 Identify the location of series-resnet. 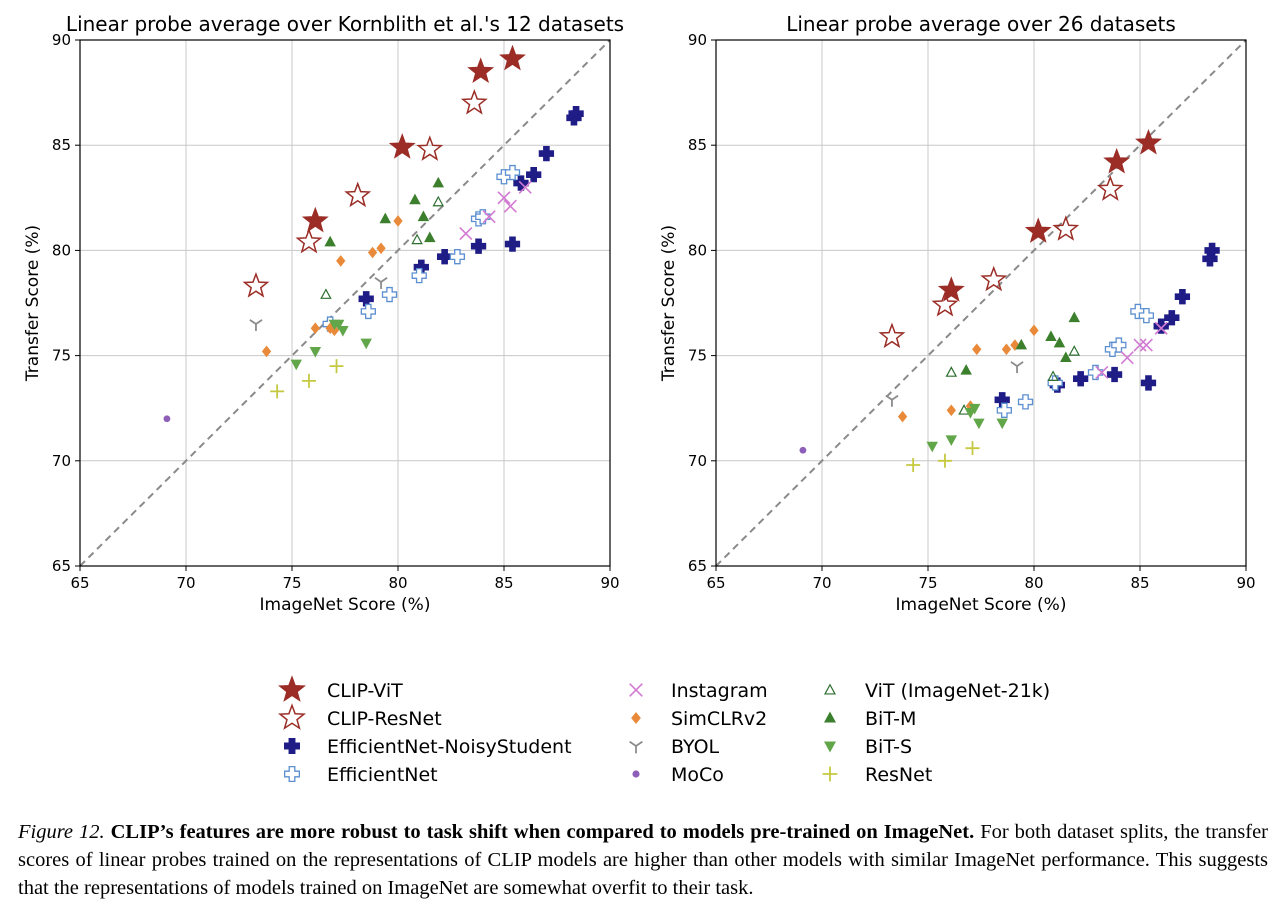
(307, 379).